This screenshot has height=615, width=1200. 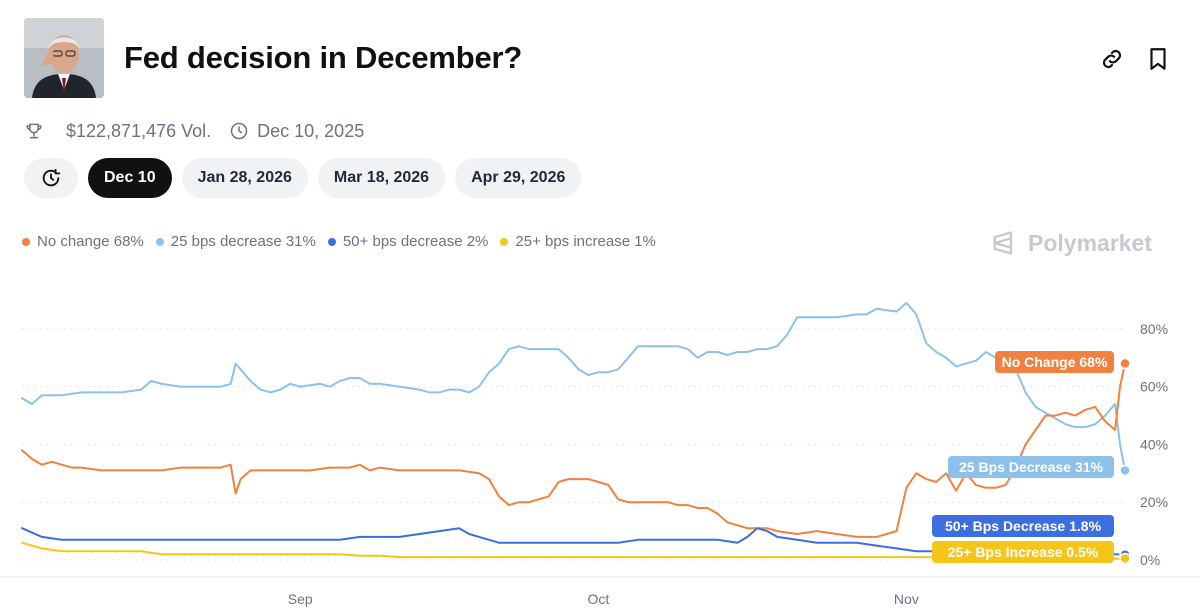 I want to click on legend-25-bps-decrease: 25 bps decrease 31%, so click(x=235, y=241).